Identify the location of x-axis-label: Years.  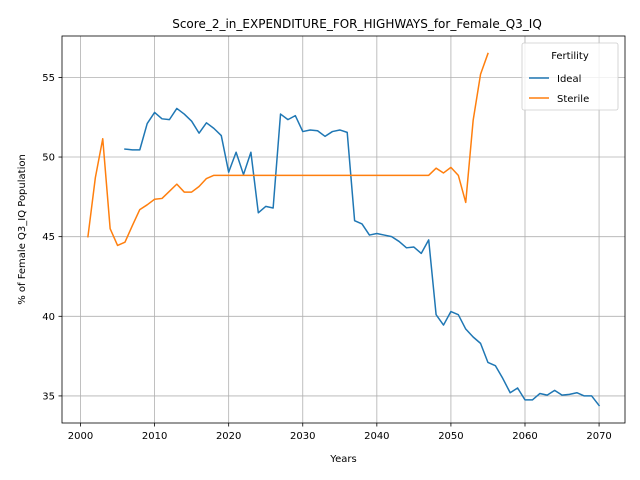
(342, 459).